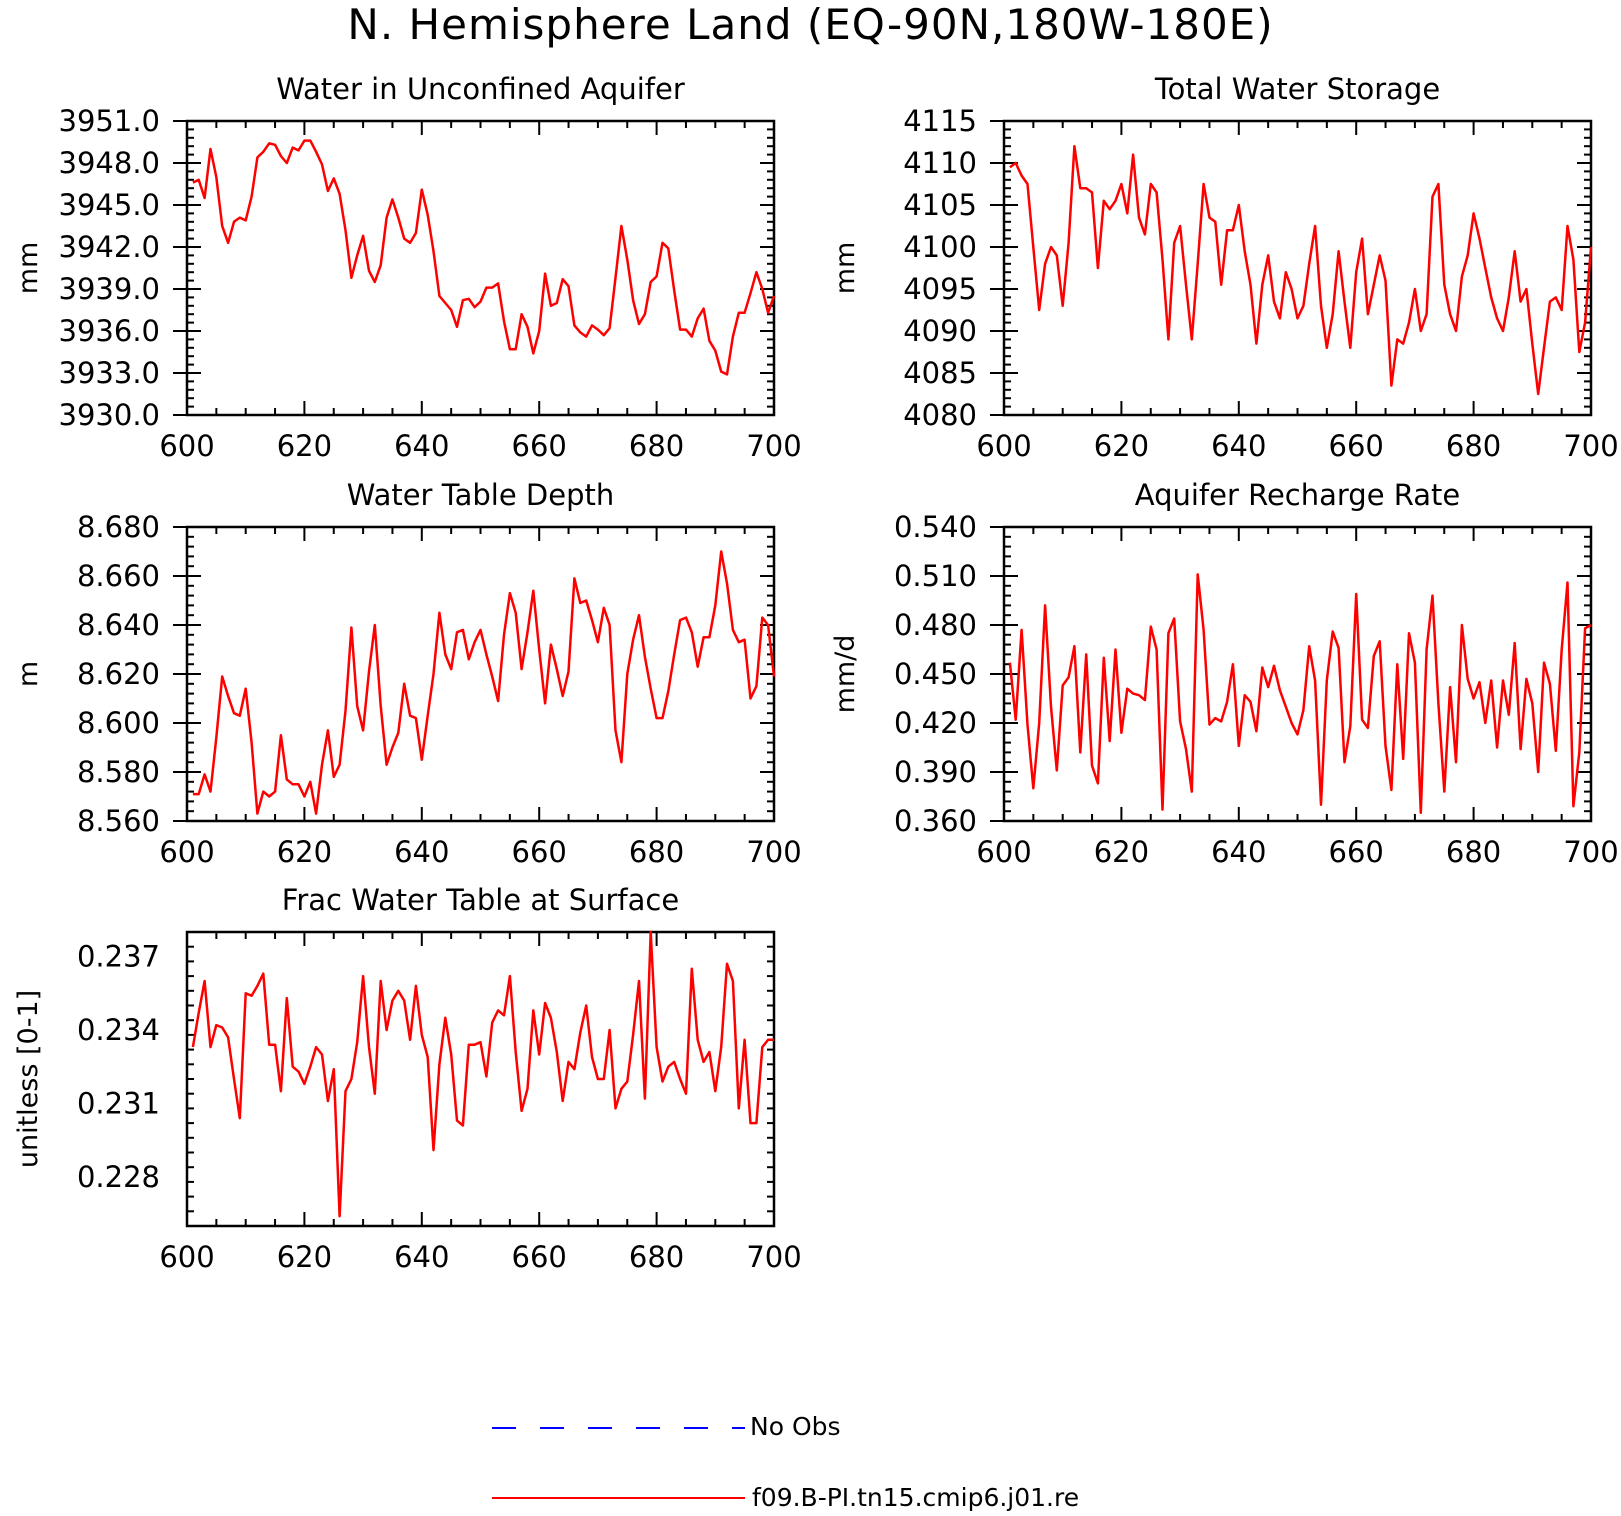 The image size is (1621, 1516). Describe the element at coordinates (109, 247) in the screenshot. I see `y-tick-label: 3942.0` at that location.